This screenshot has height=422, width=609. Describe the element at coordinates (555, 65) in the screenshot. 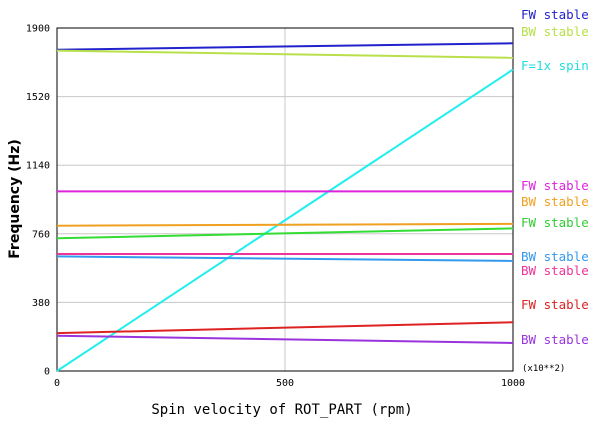

I see `legend-entry: F=1x spin` at that location.